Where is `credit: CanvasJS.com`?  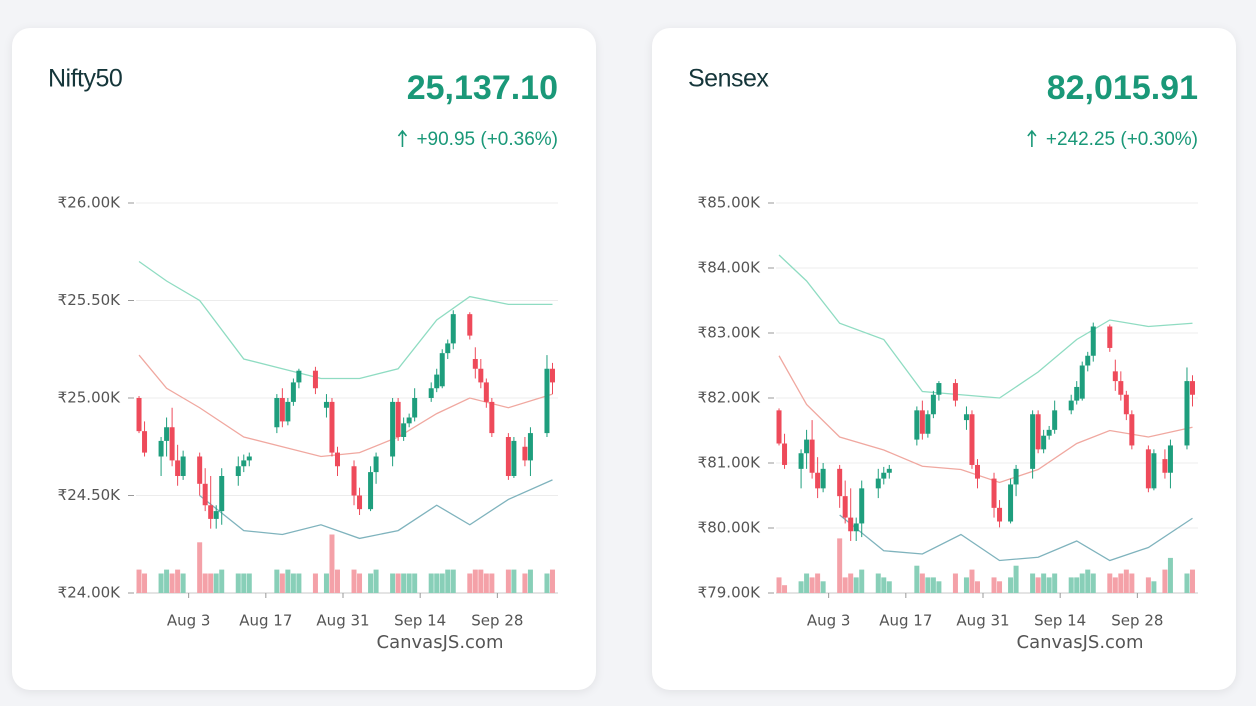 credit: CanvasJS.com is located at coordinates (1080, 642).